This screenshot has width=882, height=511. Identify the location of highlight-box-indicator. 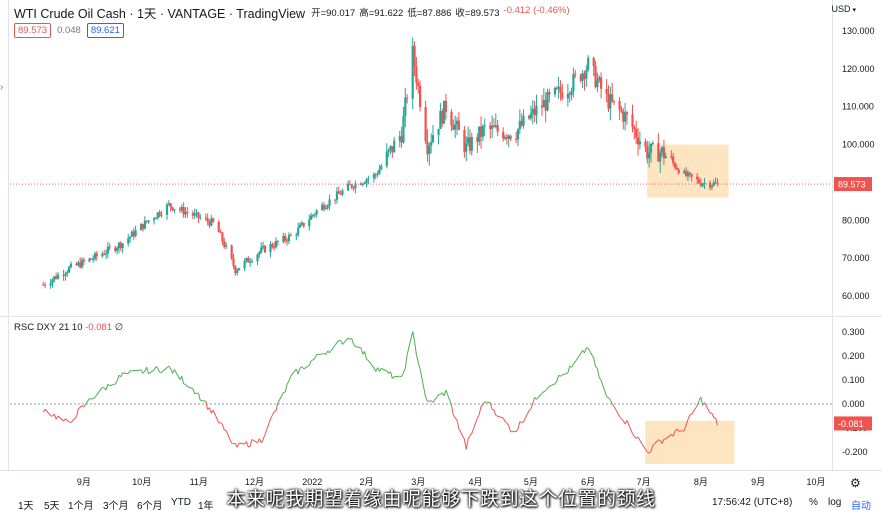
(690, 442).